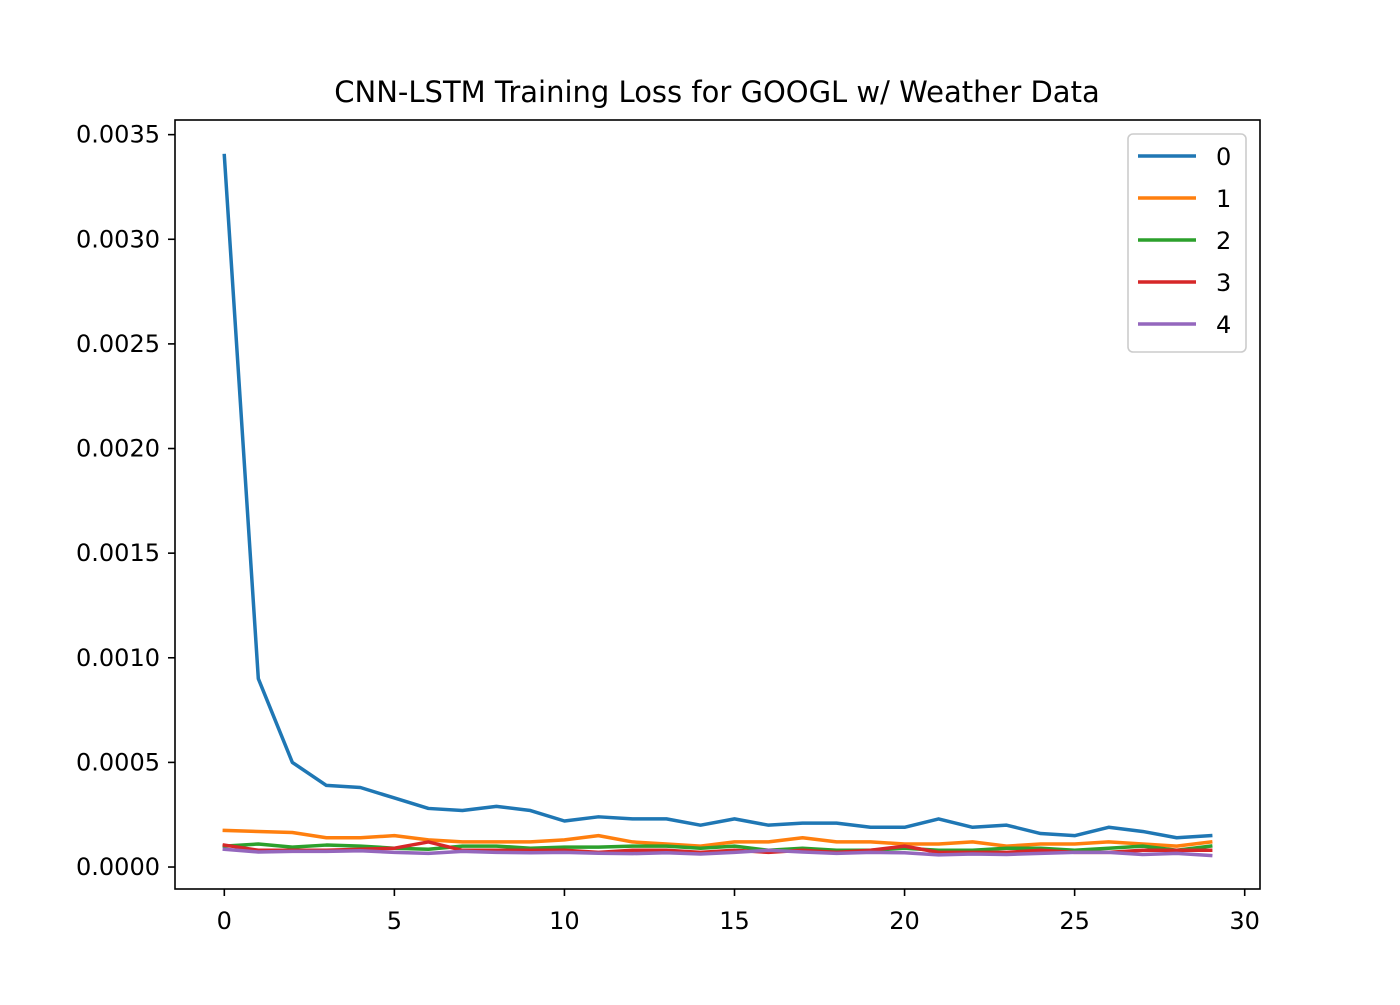 The height and width of the screenshot is (1005, 1400). What do you see at coordinates (118, 658) in the screenshot?
I see `y-tick-label: 0.0010` at bounding box center [118, 658].